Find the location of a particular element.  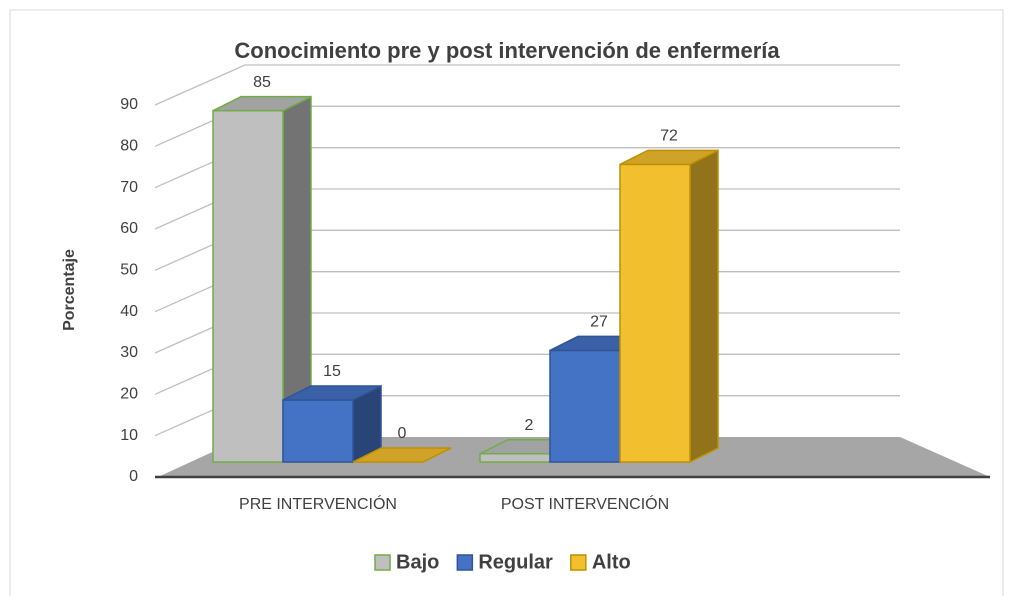

x-tick-label: POST INTERVENCIÓN is located at coordinates (585, 503).